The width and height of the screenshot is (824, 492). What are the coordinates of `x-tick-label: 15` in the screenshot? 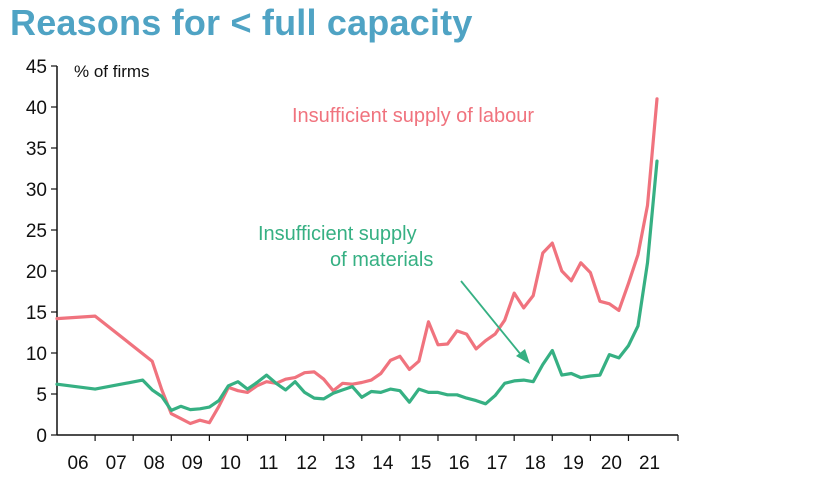 It's located at (420, 463).